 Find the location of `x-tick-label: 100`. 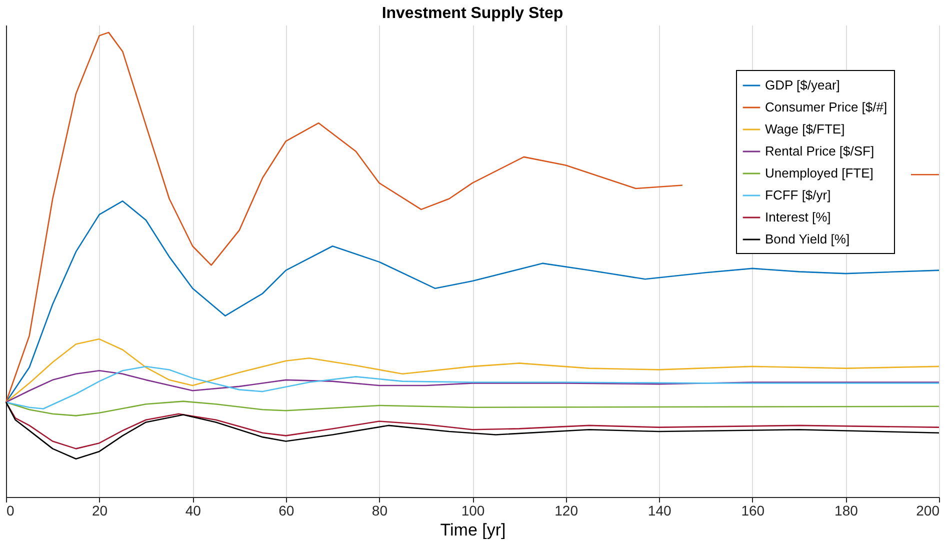

x-tick-label: 100 is located at coordinates (473, 510).